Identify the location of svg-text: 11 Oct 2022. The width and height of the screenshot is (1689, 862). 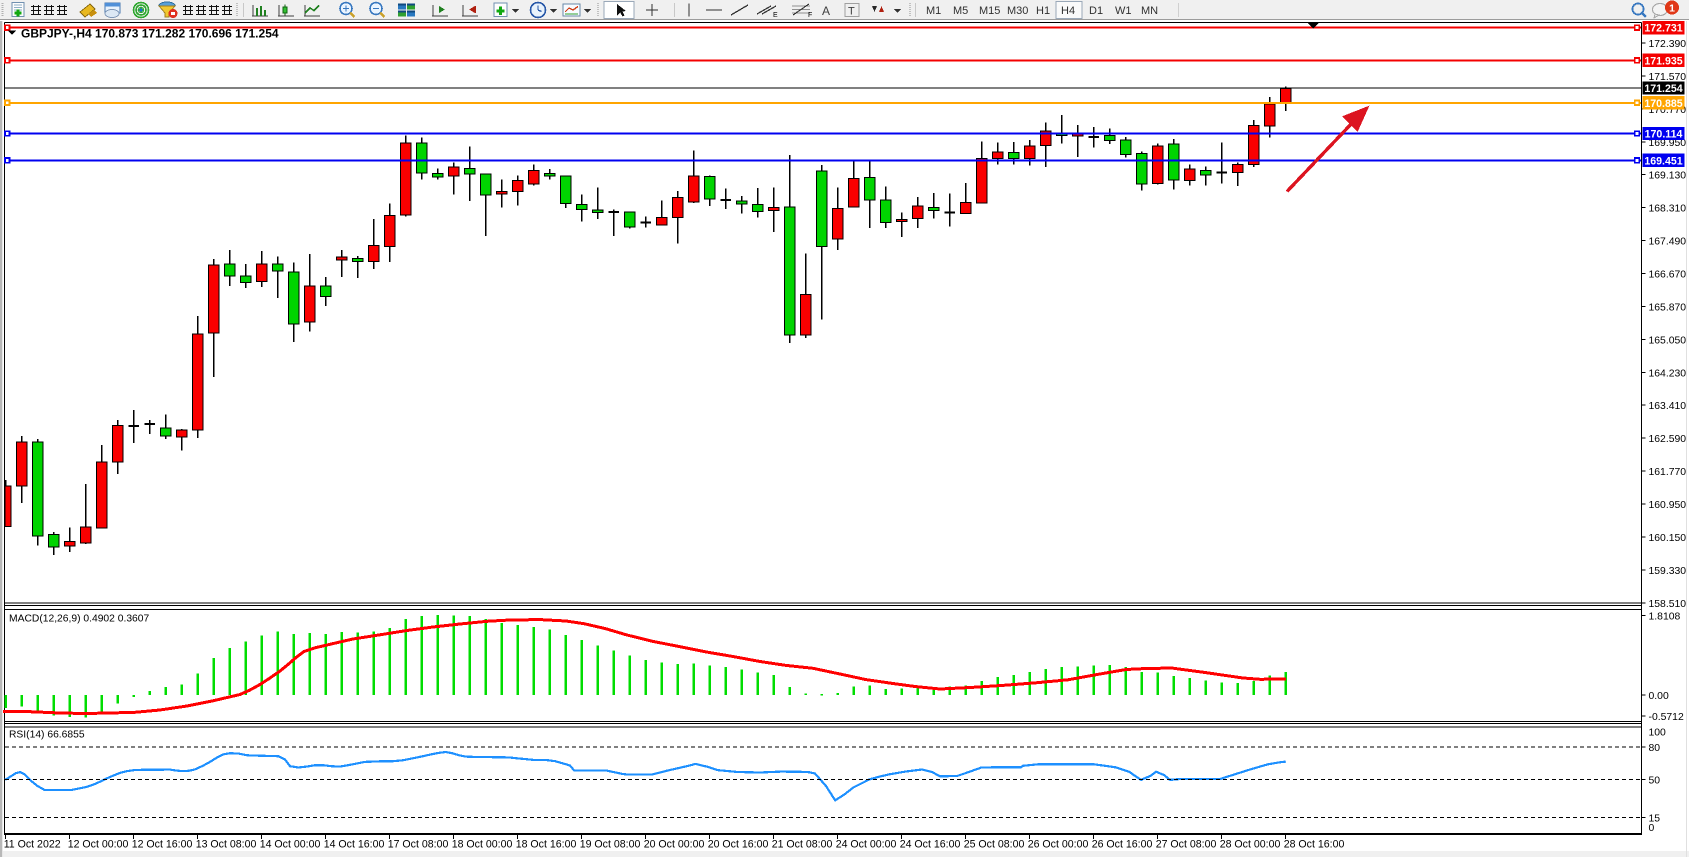
(32, 845).